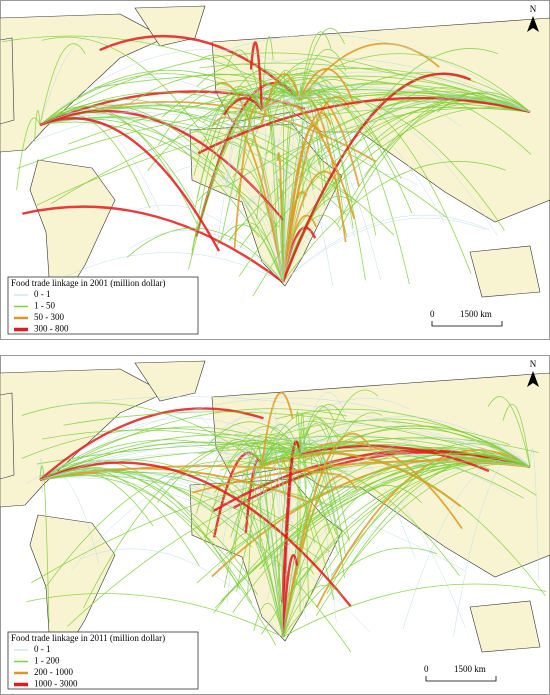 This screenshot has height=695, width=550. I want to click on scale-distance: 1500 km, so click(470, 669).